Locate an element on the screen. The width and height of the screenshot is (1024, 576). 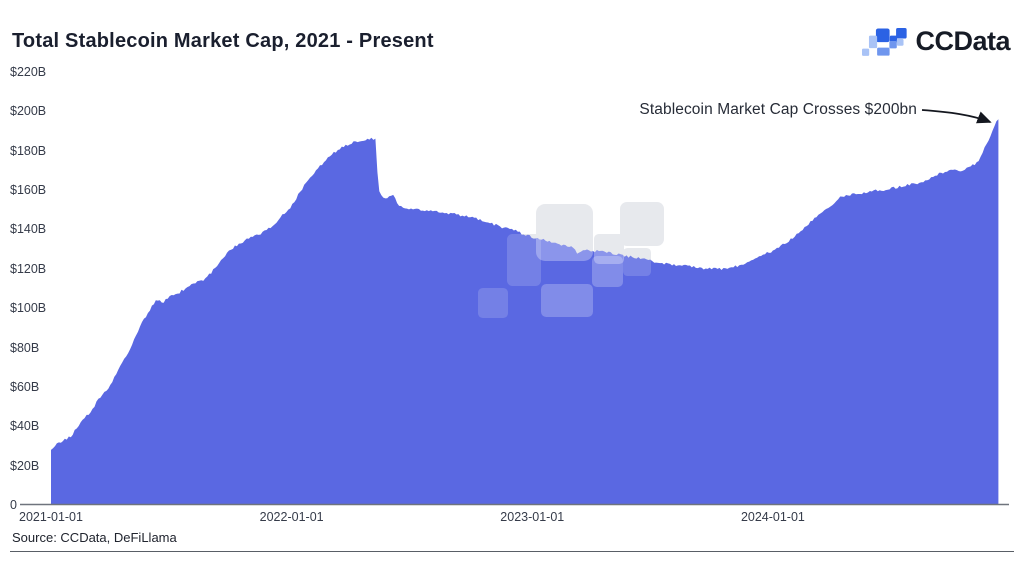
footer-divider is located at coordinates (512, 551).